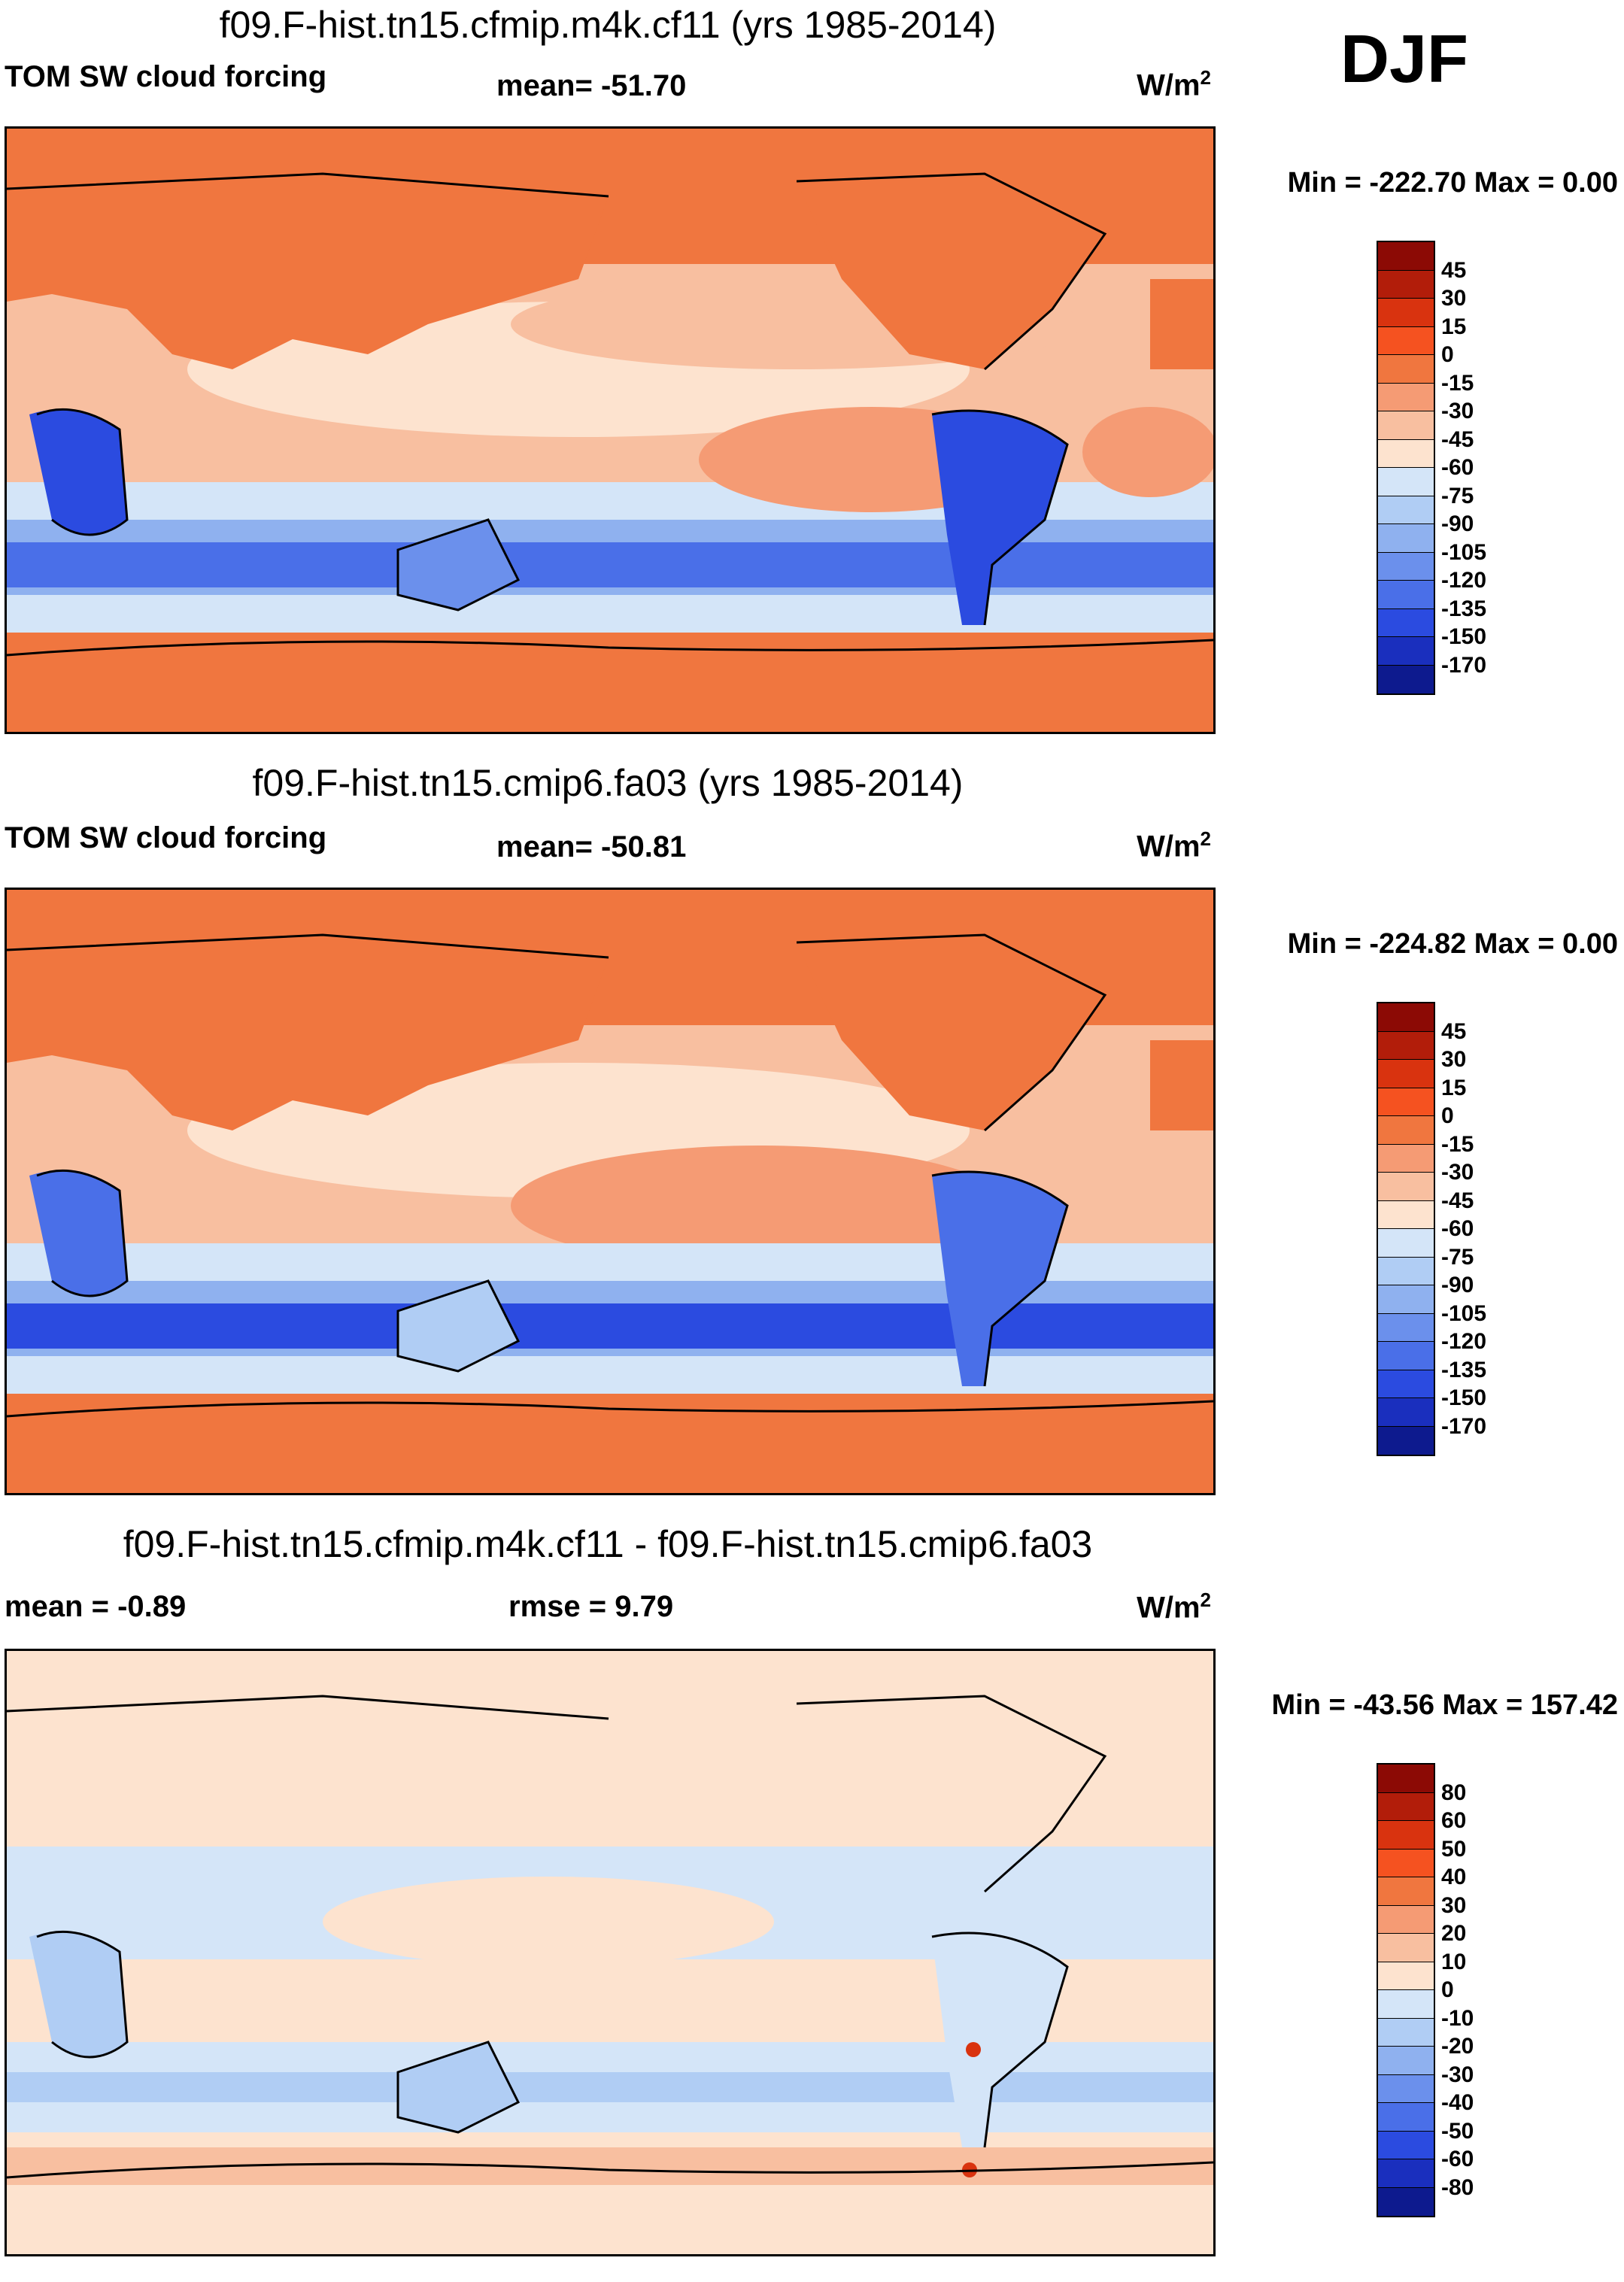 This screenshot has height=2282, width=1624. Describe the element at coordinates (96, 1606) in the screenshot. I see `diff-mean-label: mean = -0.89` at that location.